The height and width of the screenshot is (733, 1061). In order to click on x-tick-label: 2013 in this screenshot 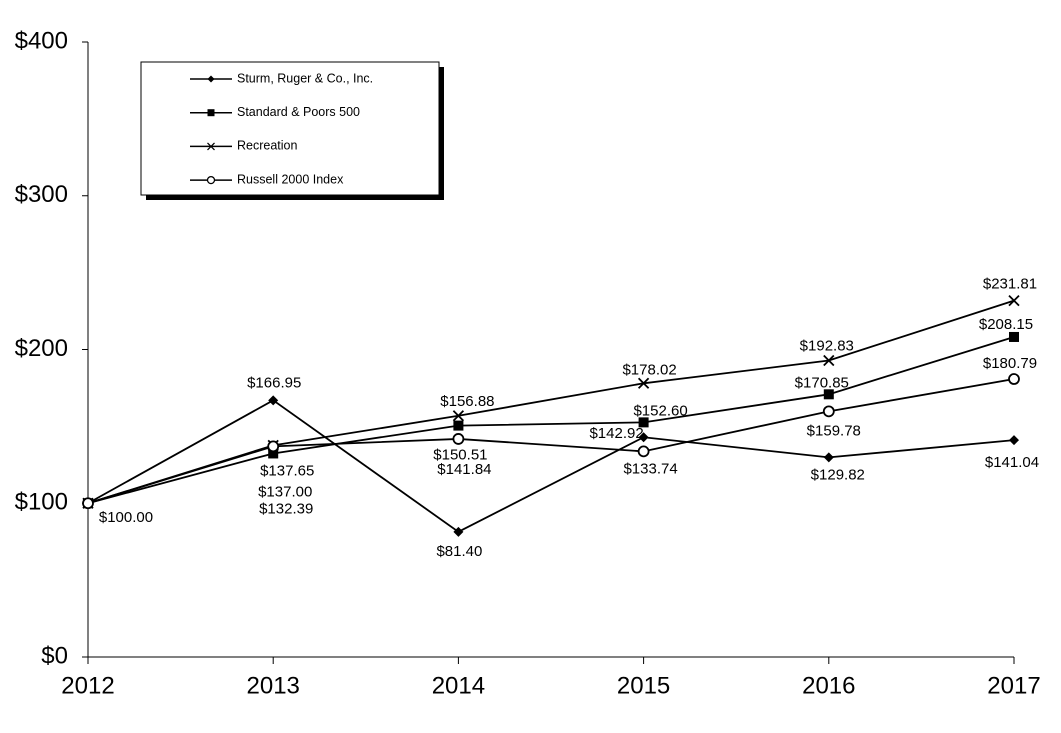, I will do `click(273, 685)`.